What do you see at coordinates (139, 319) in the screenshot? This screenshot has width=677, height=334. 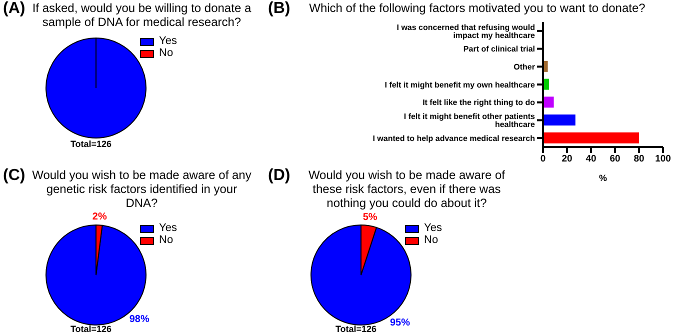 I see `data-label: 98%` at bounding box center [139, 319].